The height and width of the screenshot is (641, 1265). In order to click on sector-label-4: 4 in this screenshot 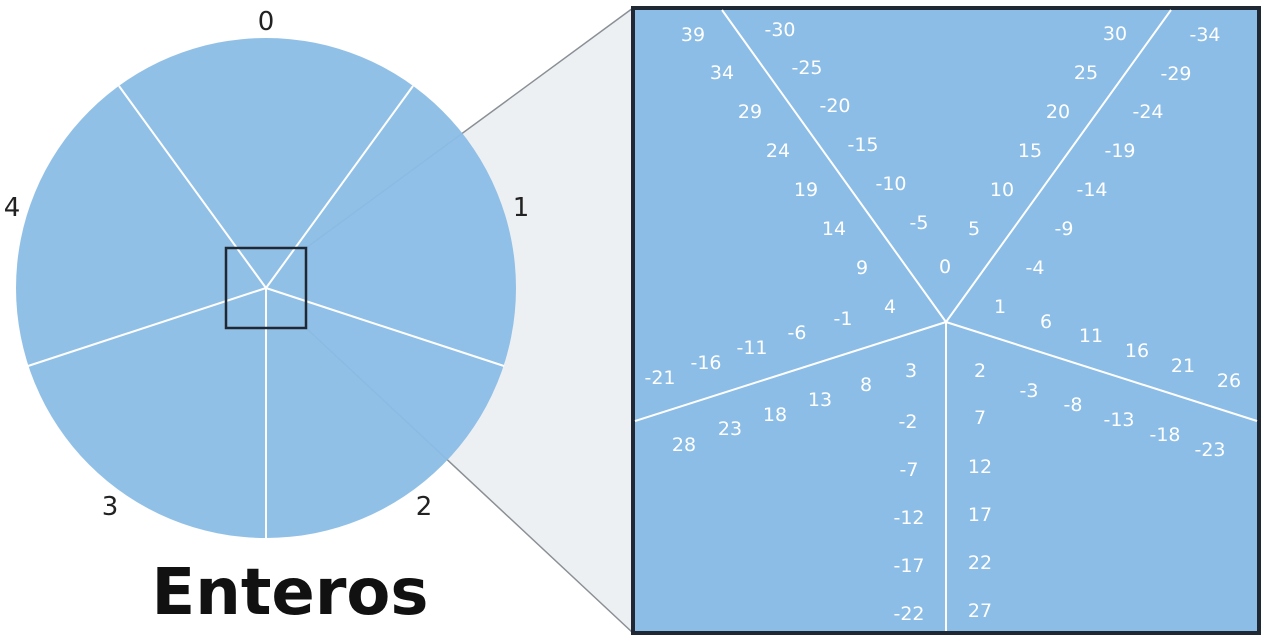, I will do `click(12, 208)`.